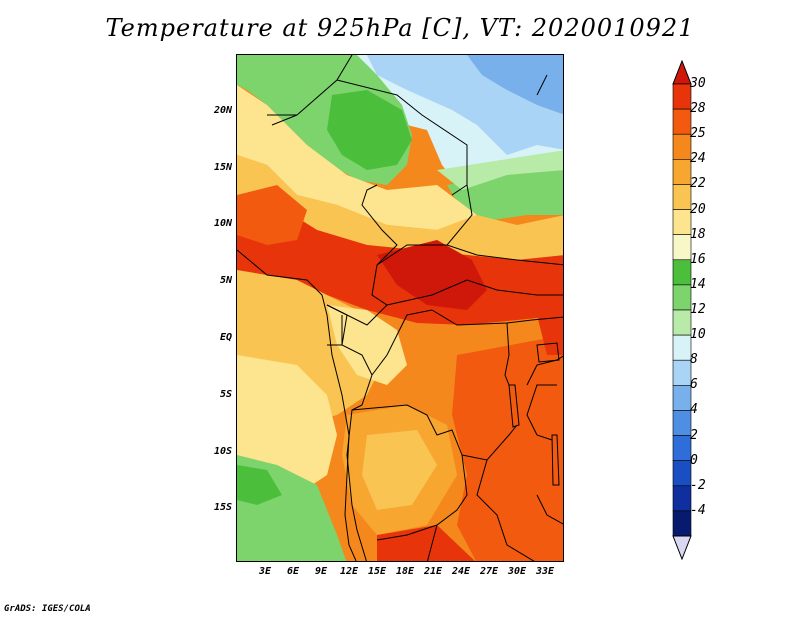 The width and height of the screenshot is (800, 618). I want to click on zone-pale-green-east, so click(500, 170).